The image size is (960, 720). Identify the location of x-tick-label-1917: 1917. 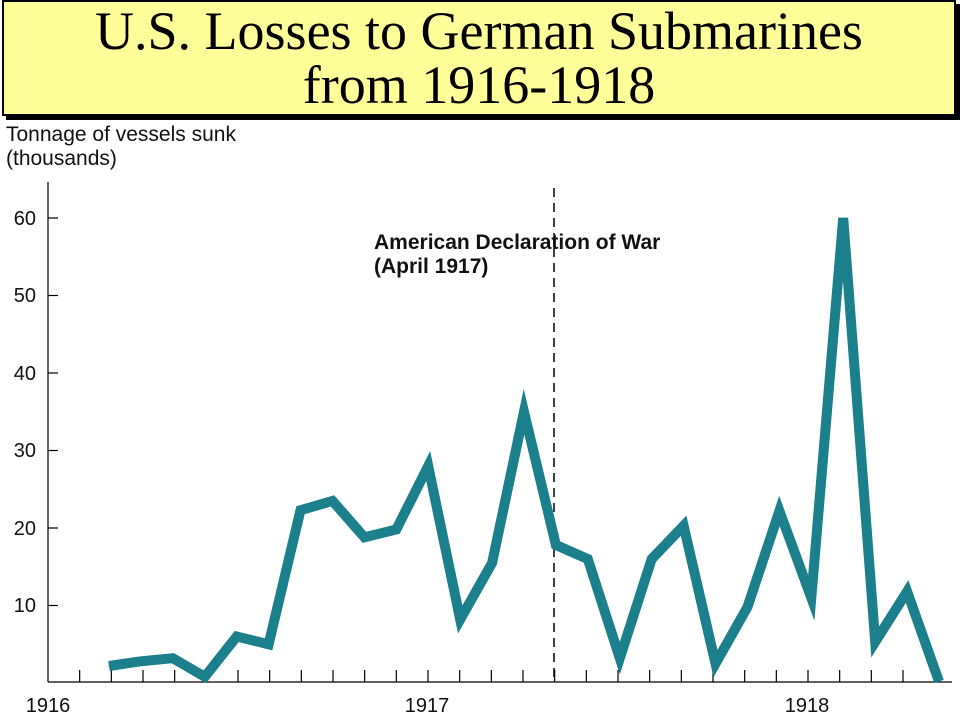
(427, 706).